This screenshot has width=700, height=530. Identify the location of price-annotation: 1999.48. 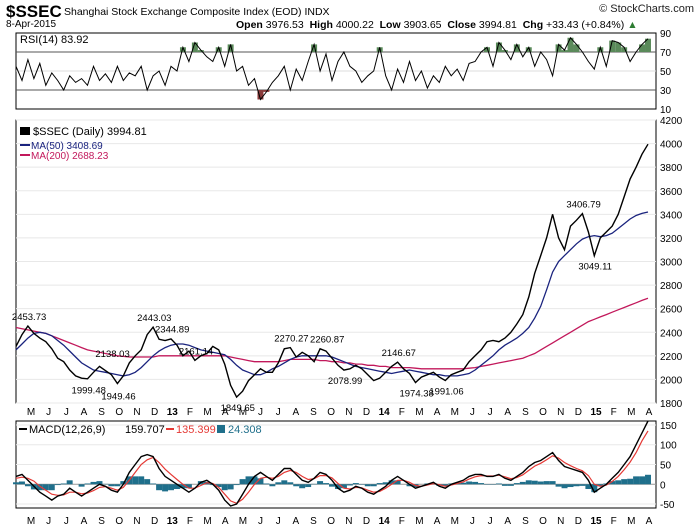
(89, 390).